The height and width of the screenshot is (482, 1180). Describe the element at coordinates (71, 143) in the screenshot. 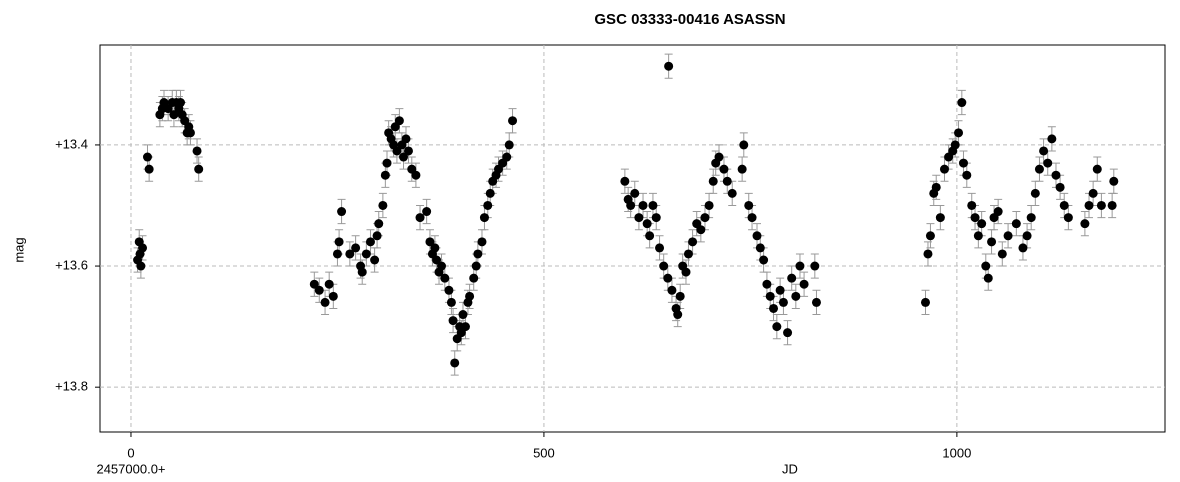

I see `y-tick-label: +13.4` at that location.